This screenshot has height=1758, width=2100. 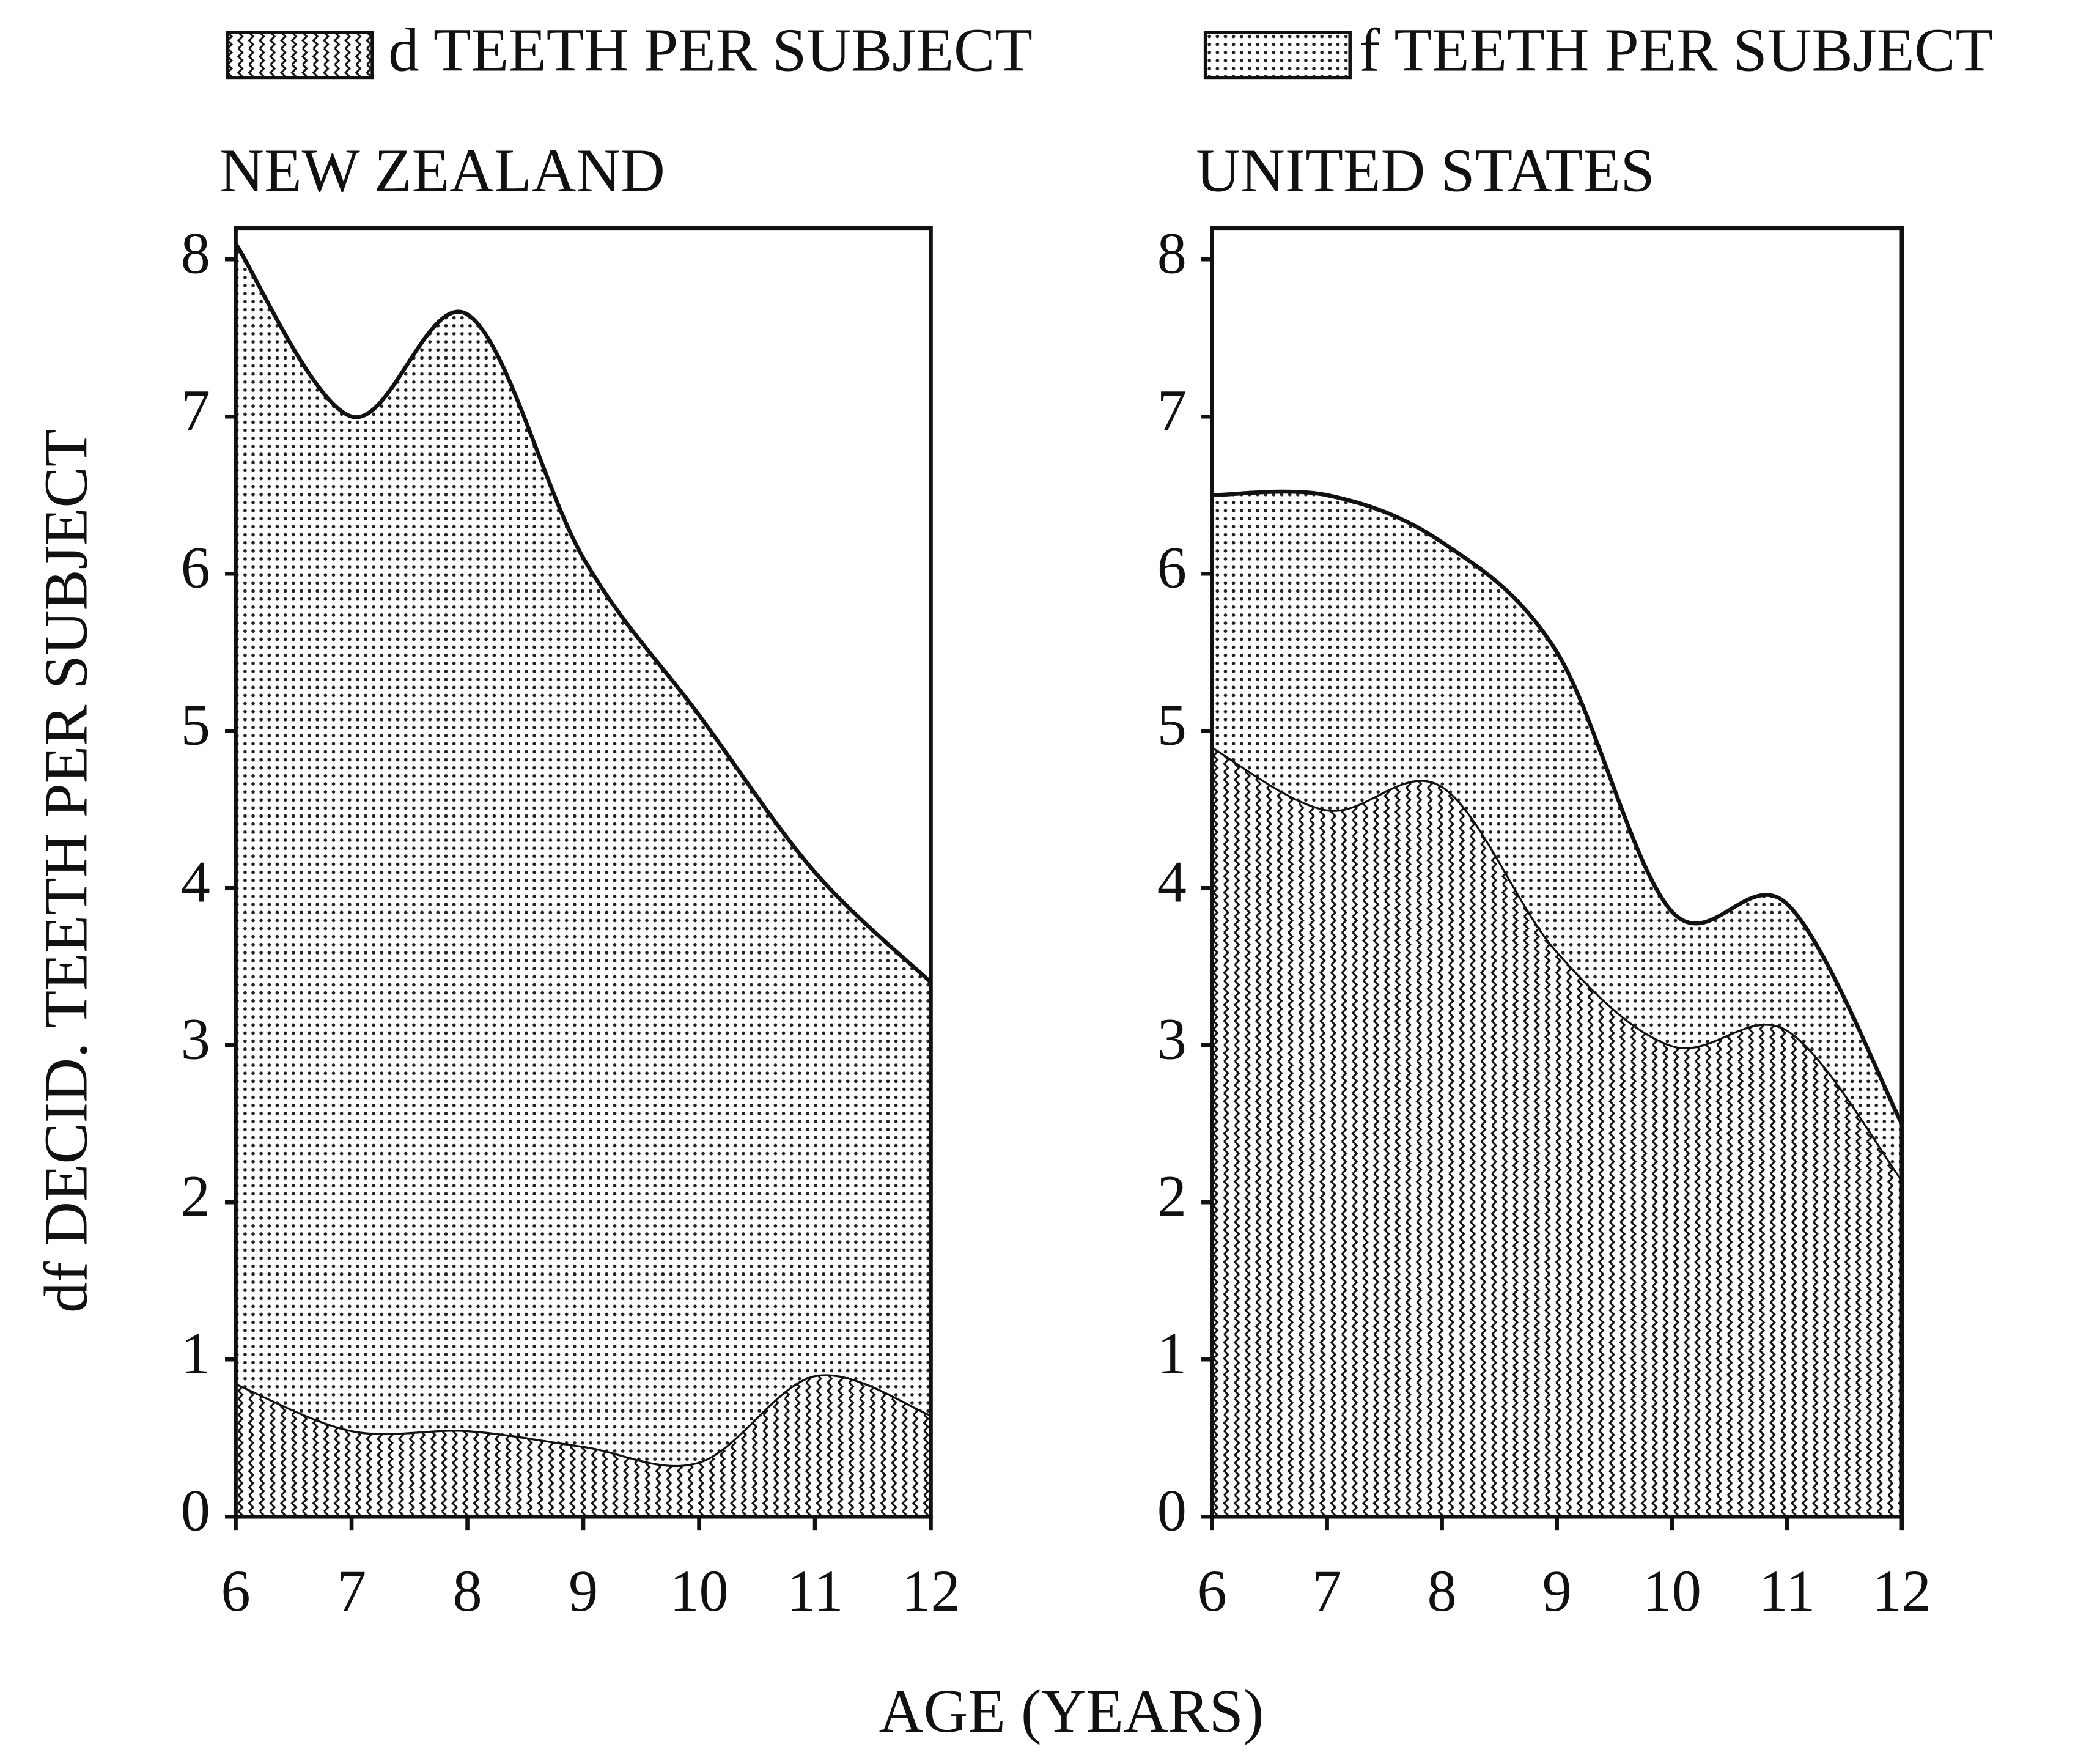 What do you see at coordinates (1425, 171) in the screenshot?
I see `panel-title: UNITED STATES` at bounding box center [1425, 171].